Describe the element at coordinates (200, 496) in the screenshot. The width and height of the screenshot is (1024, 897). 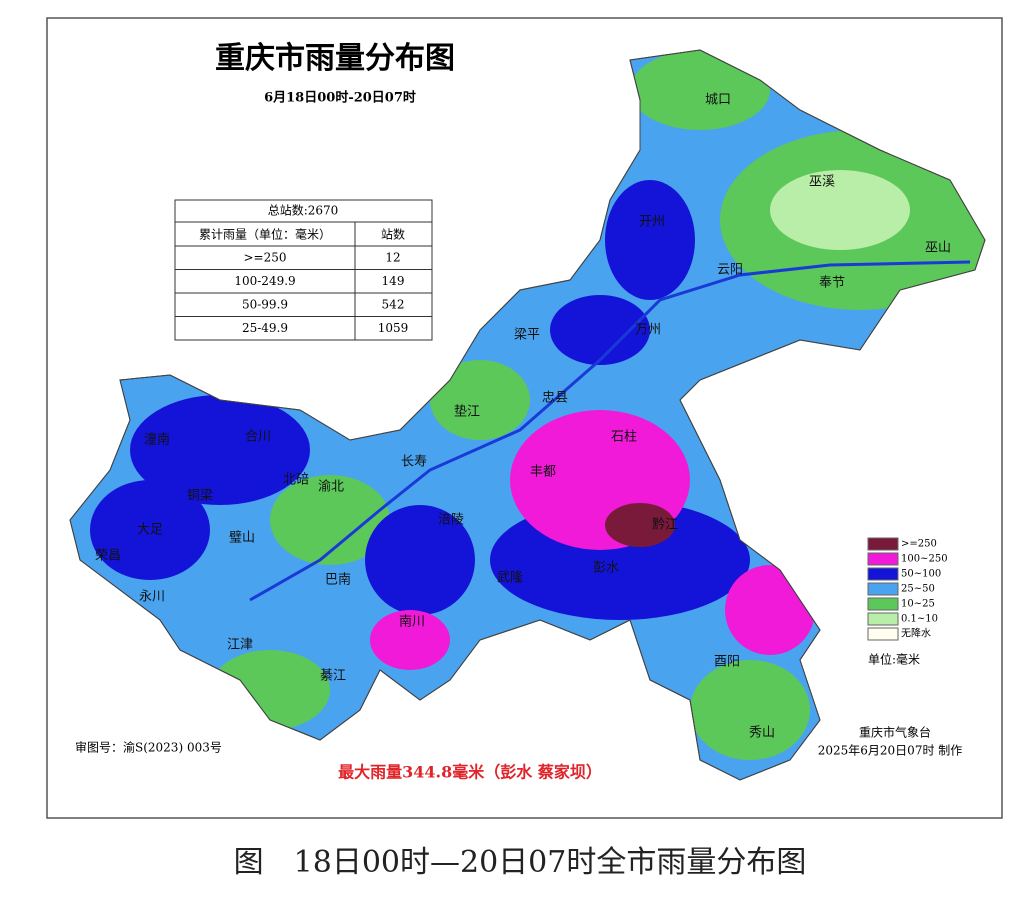
I see `place-label: 铜梁` at that location.